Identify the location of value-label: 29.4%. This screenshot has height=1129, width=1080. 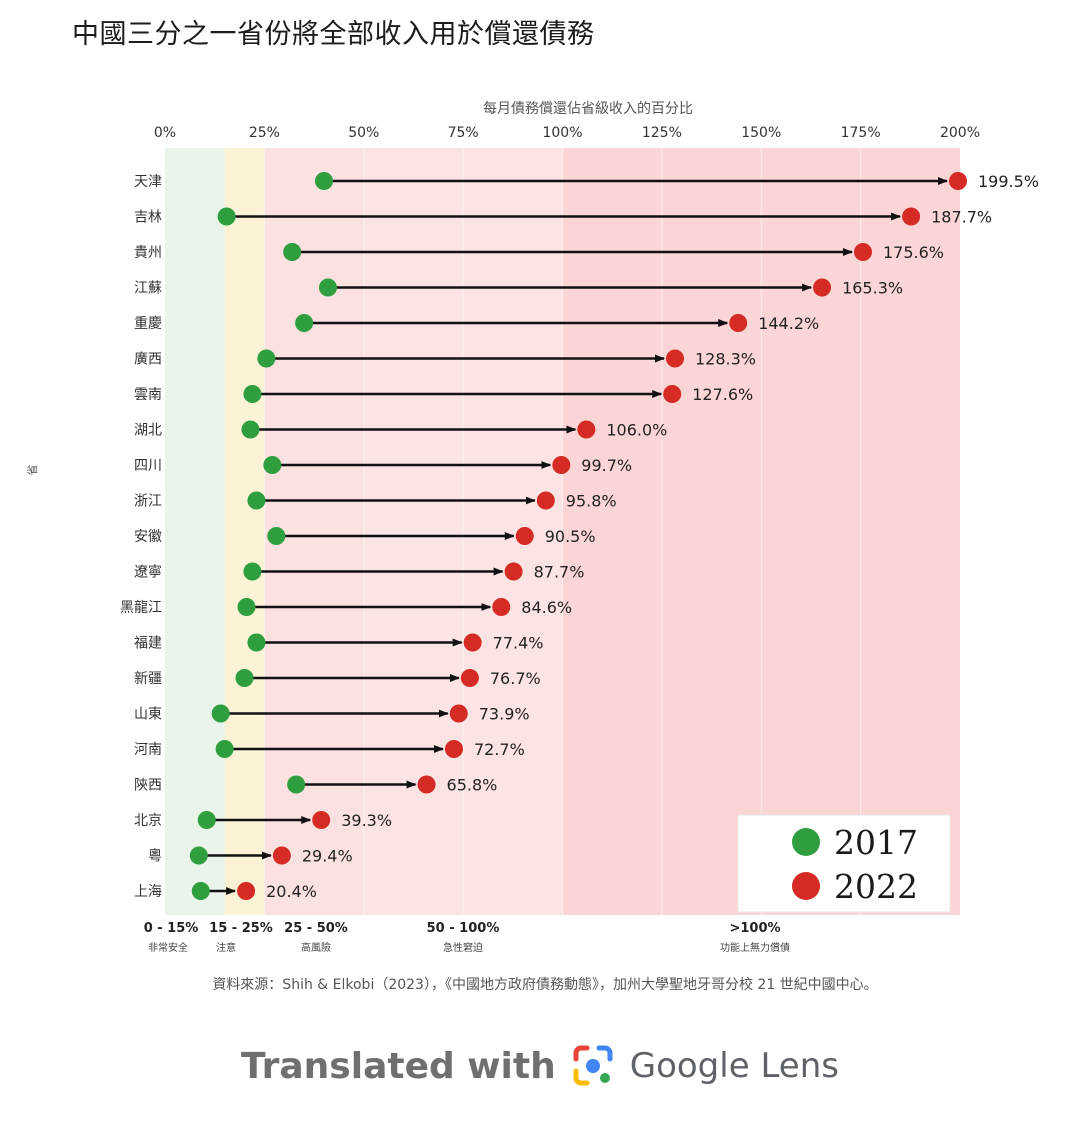
(327, 856).